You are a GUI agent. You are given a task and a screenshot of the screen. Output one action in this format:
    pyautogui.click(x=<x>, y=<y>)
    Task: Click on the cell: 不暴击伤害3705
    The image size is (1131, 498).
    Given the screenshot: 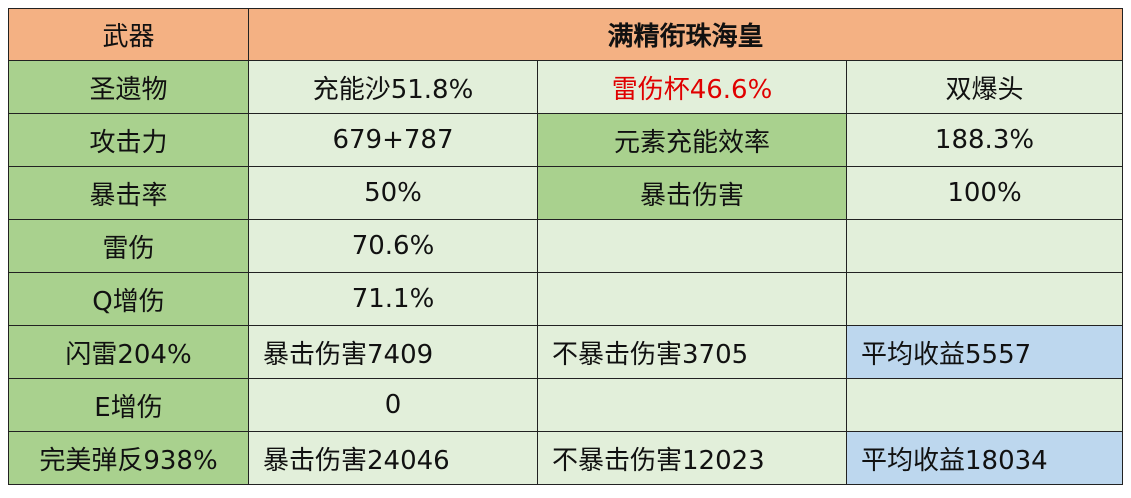 What is the action you would take?
    pyautogui.click(x=692, y=352)
    